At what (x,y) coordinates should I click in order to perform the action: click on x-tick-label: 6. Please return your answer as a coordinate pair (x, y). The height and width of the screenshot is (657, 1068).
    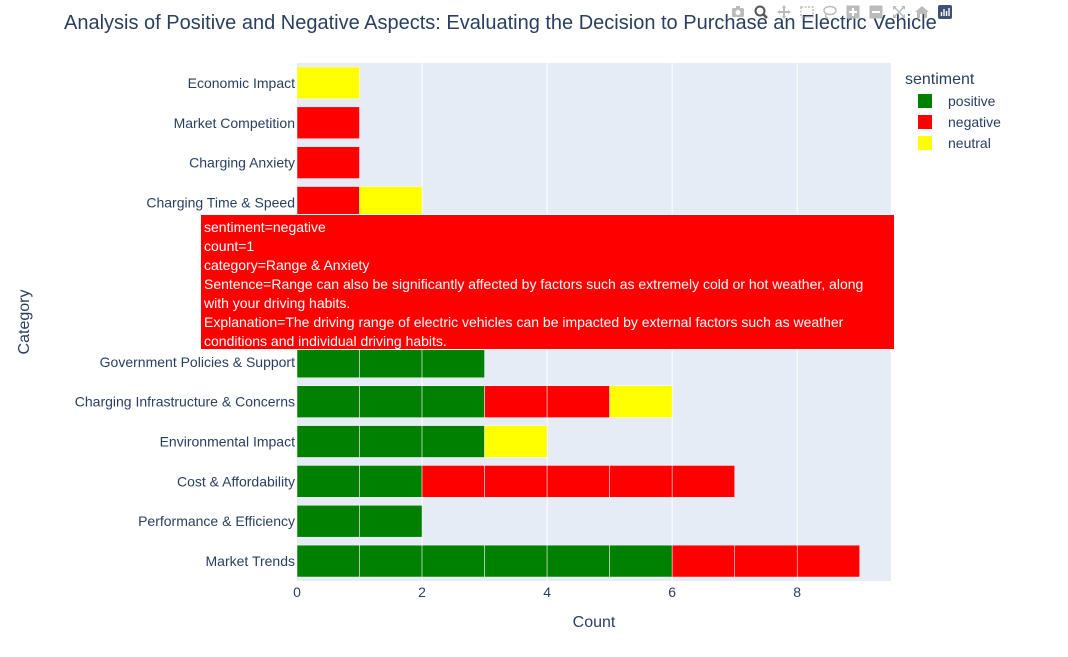
    Looking at the image, I should click on (672, 592).